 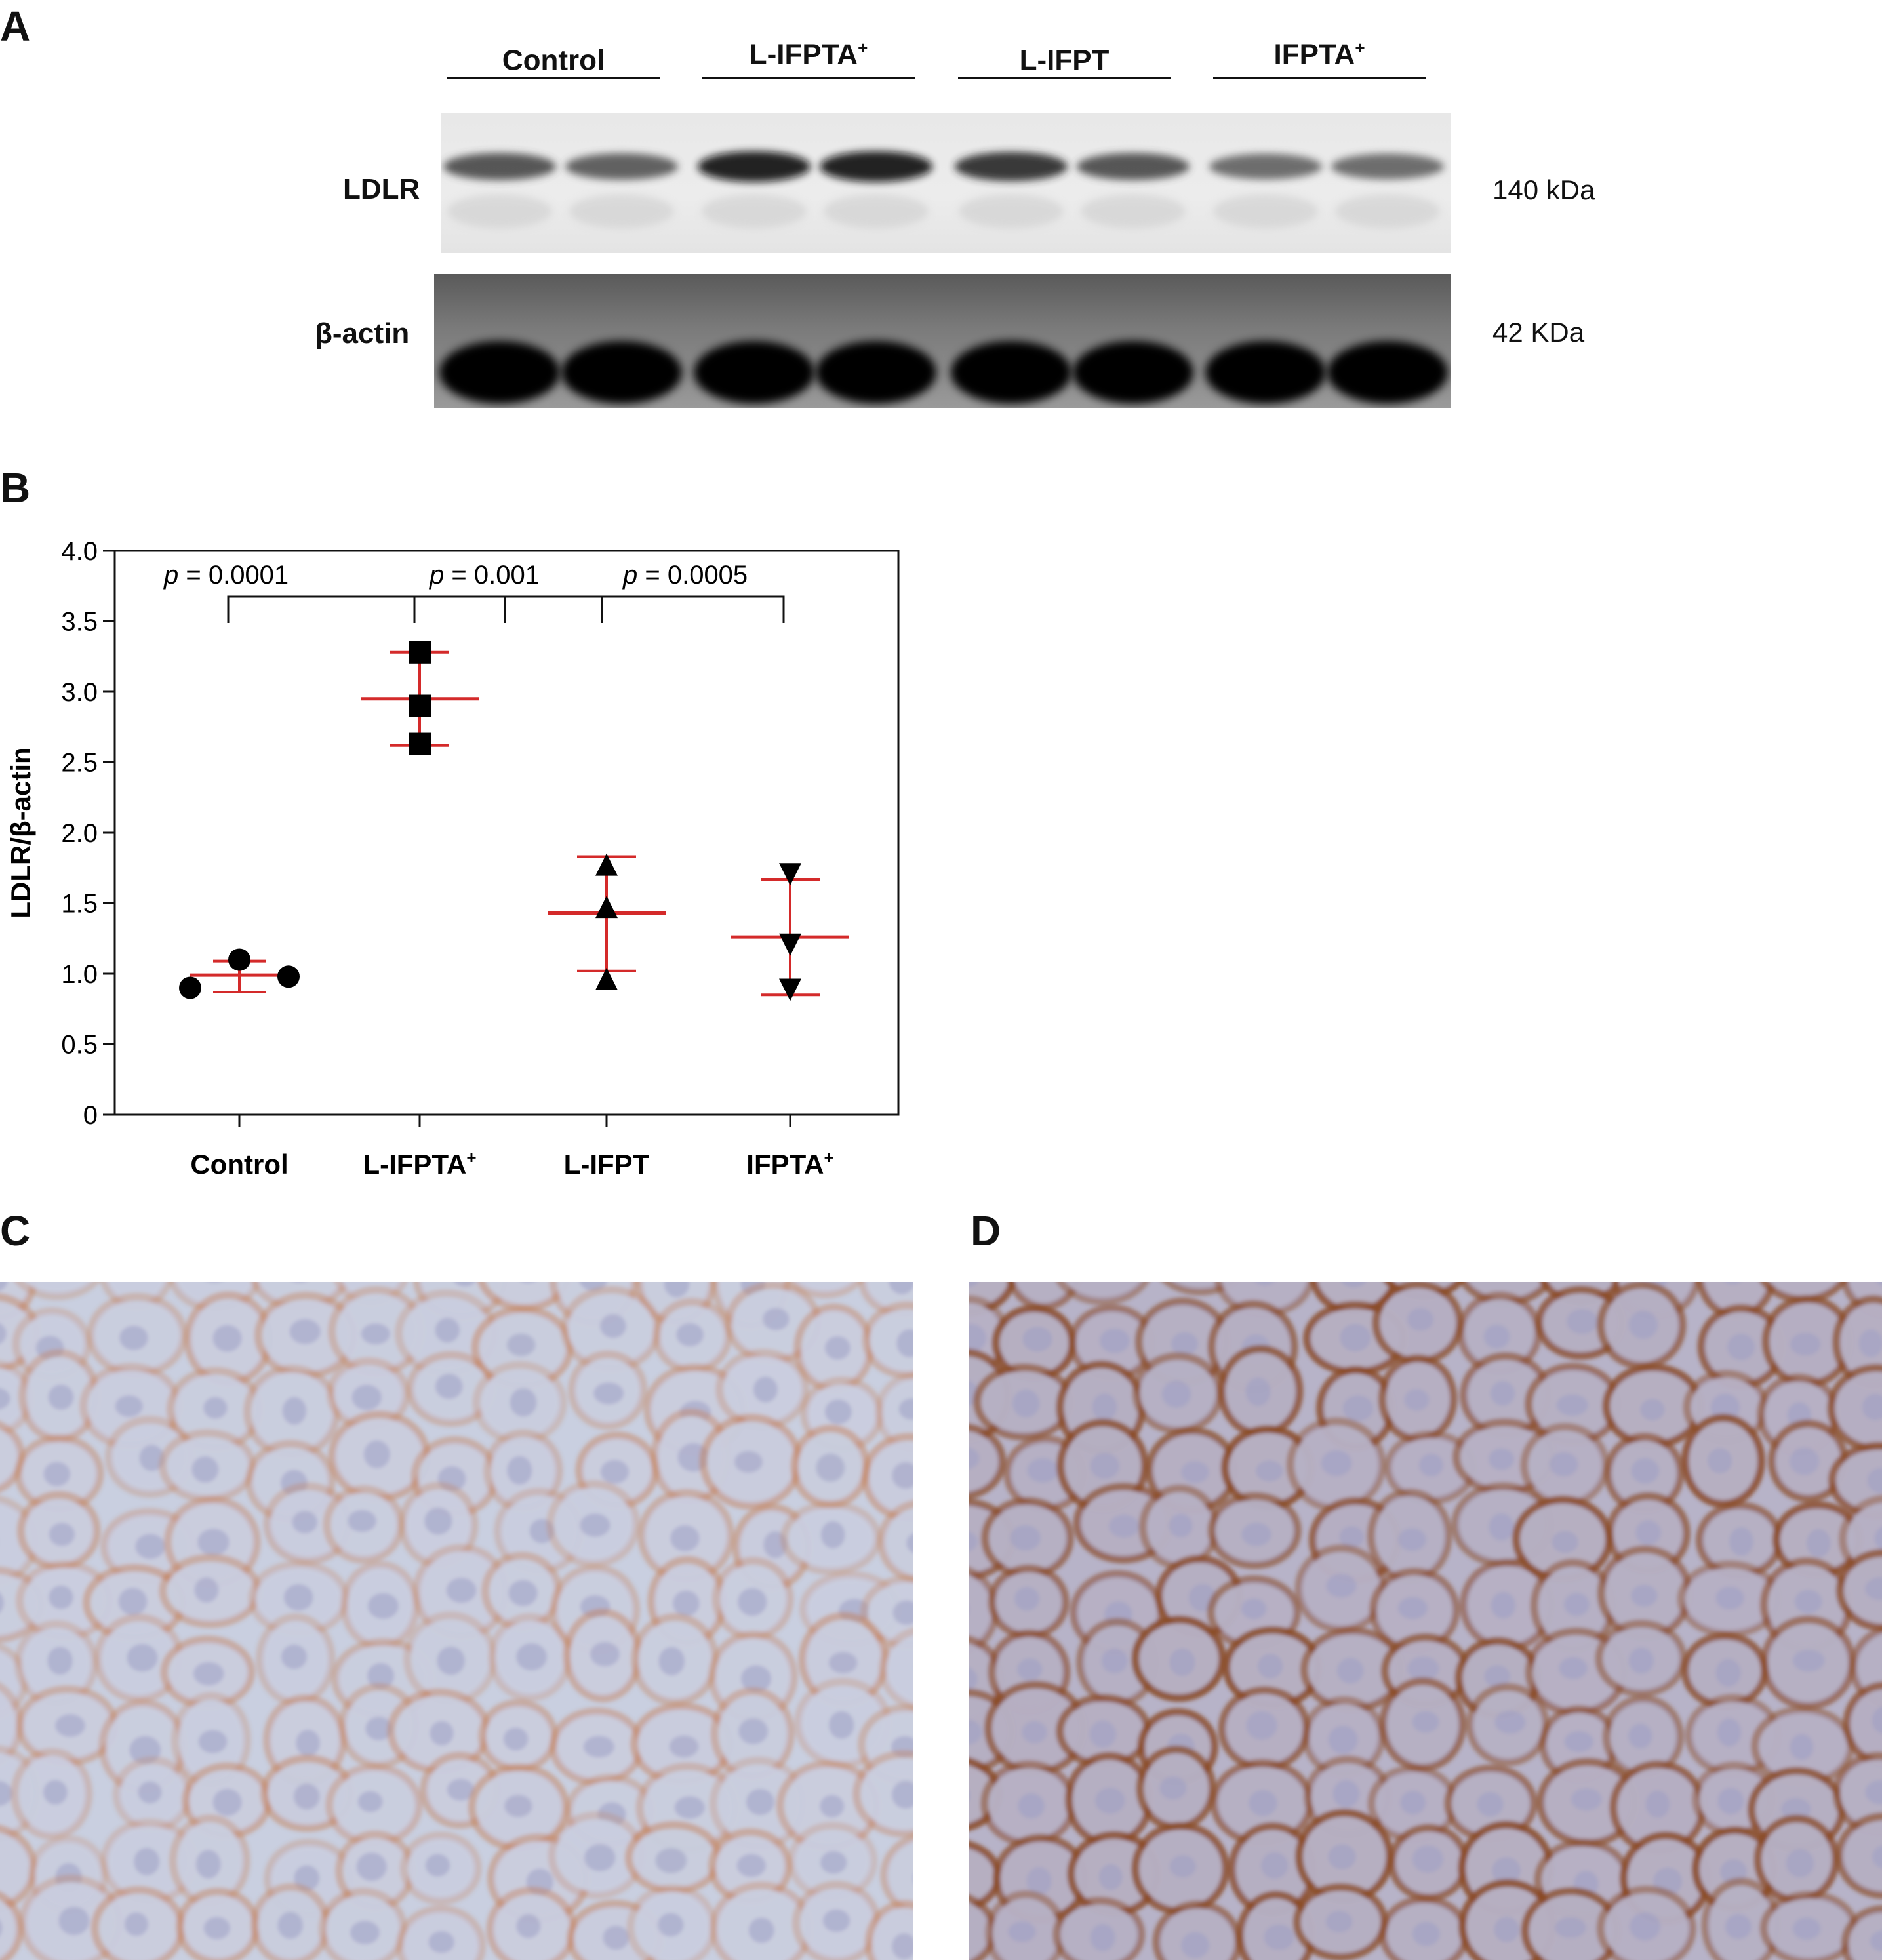 I want to click on actin-blot-svg, so click(x=943, y=372).